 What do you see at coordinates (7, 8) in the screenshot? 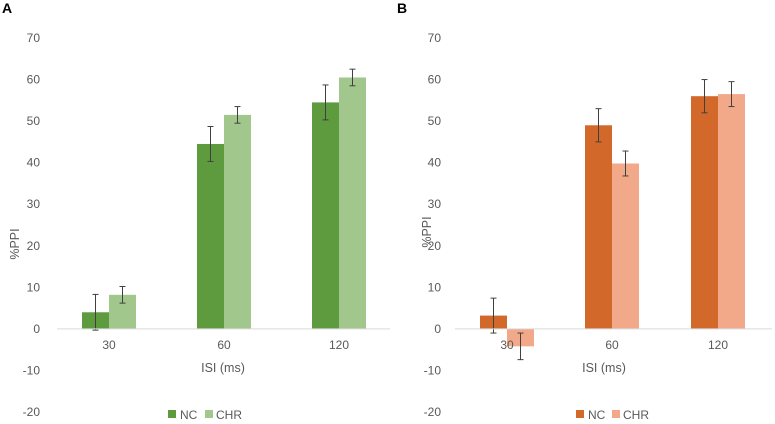
I see `panel-a-letter: A` at bounding box center [7, 8].